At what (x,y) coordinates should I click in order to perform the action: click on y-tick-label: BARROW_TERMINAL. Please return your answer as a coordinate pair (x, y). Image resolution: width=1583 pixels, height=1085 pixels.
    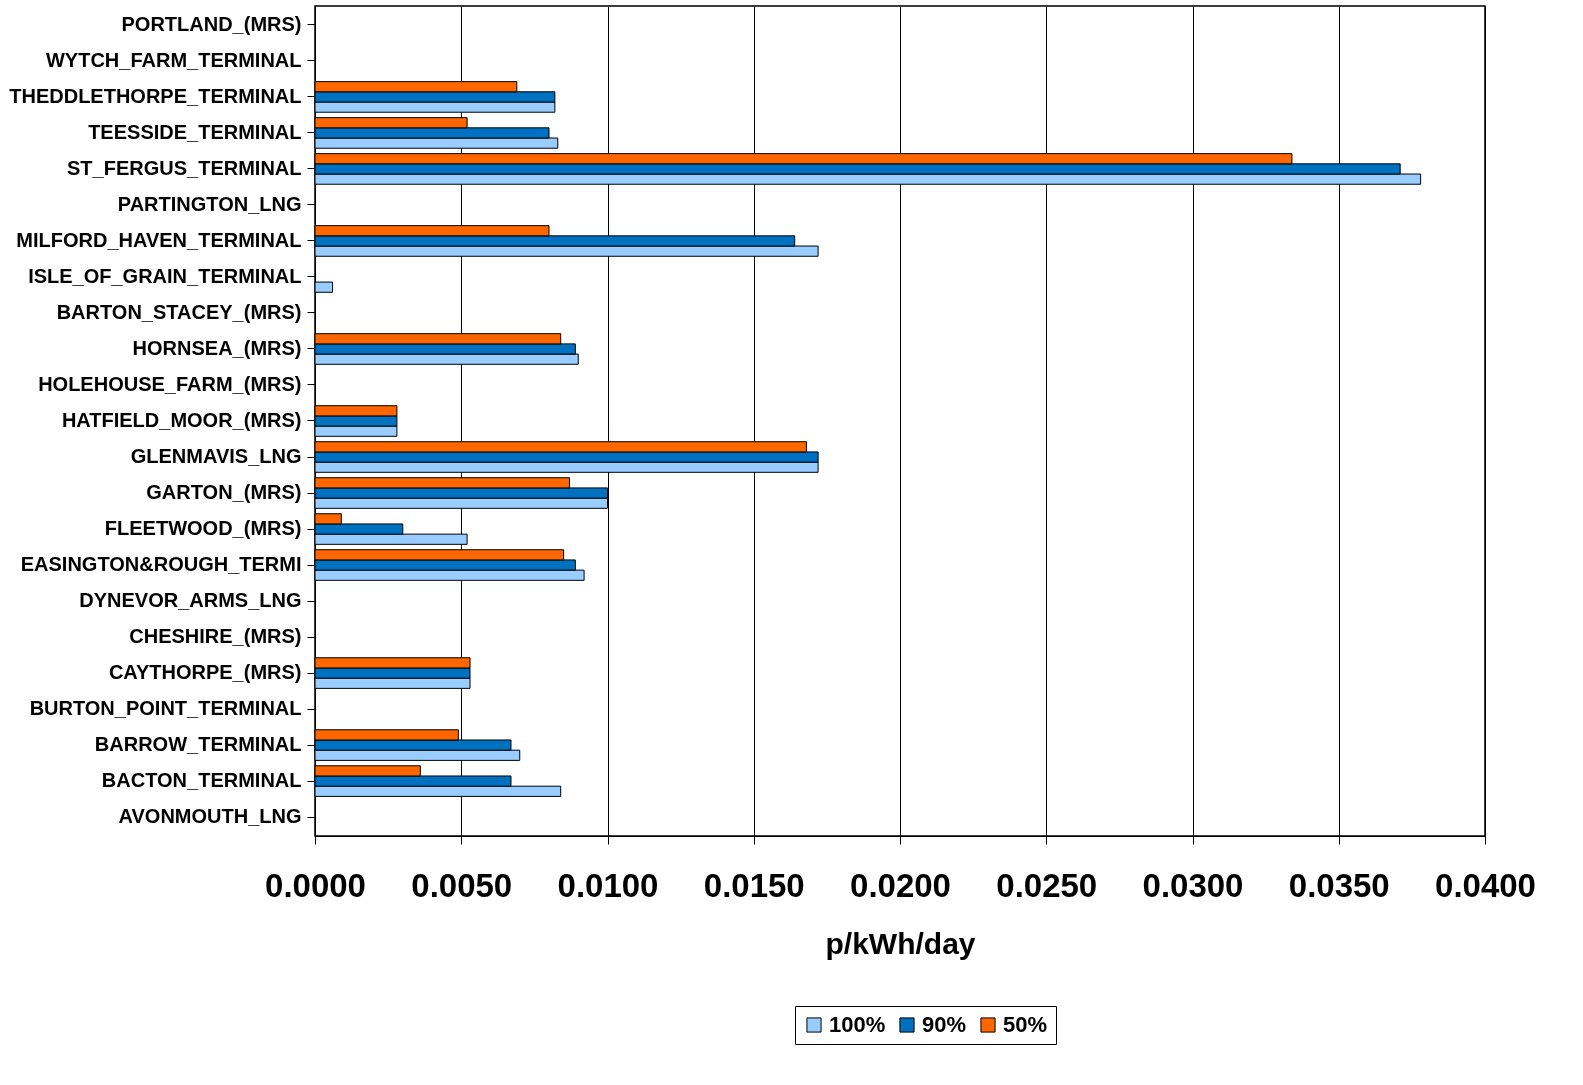
    Looking at the image, I should click on (198, 744).